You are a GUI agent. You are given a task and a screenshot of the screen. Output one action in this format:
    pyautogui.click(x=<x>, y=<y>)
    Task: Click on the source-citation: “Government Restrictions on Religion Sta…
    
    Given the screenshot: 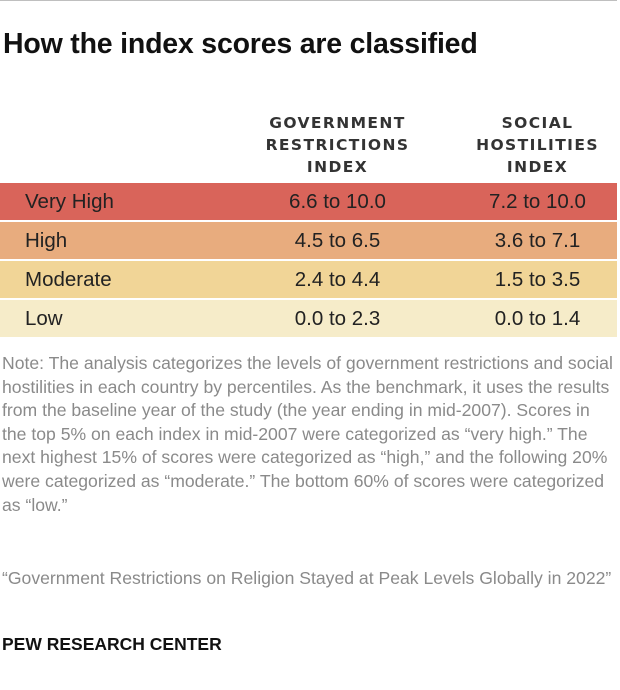 What is the action you would take?
    pyautogui.click(x=307, y=578)
    